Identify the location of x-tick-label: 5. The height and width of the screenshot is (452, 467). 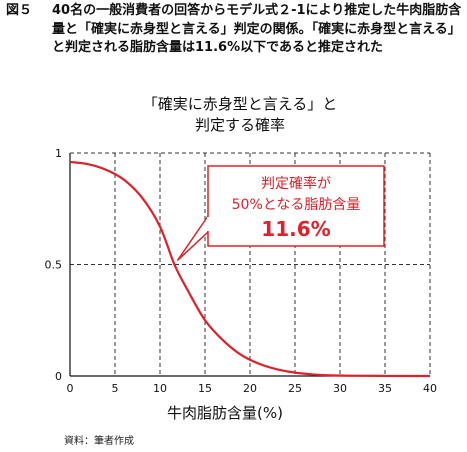
(115, 388).